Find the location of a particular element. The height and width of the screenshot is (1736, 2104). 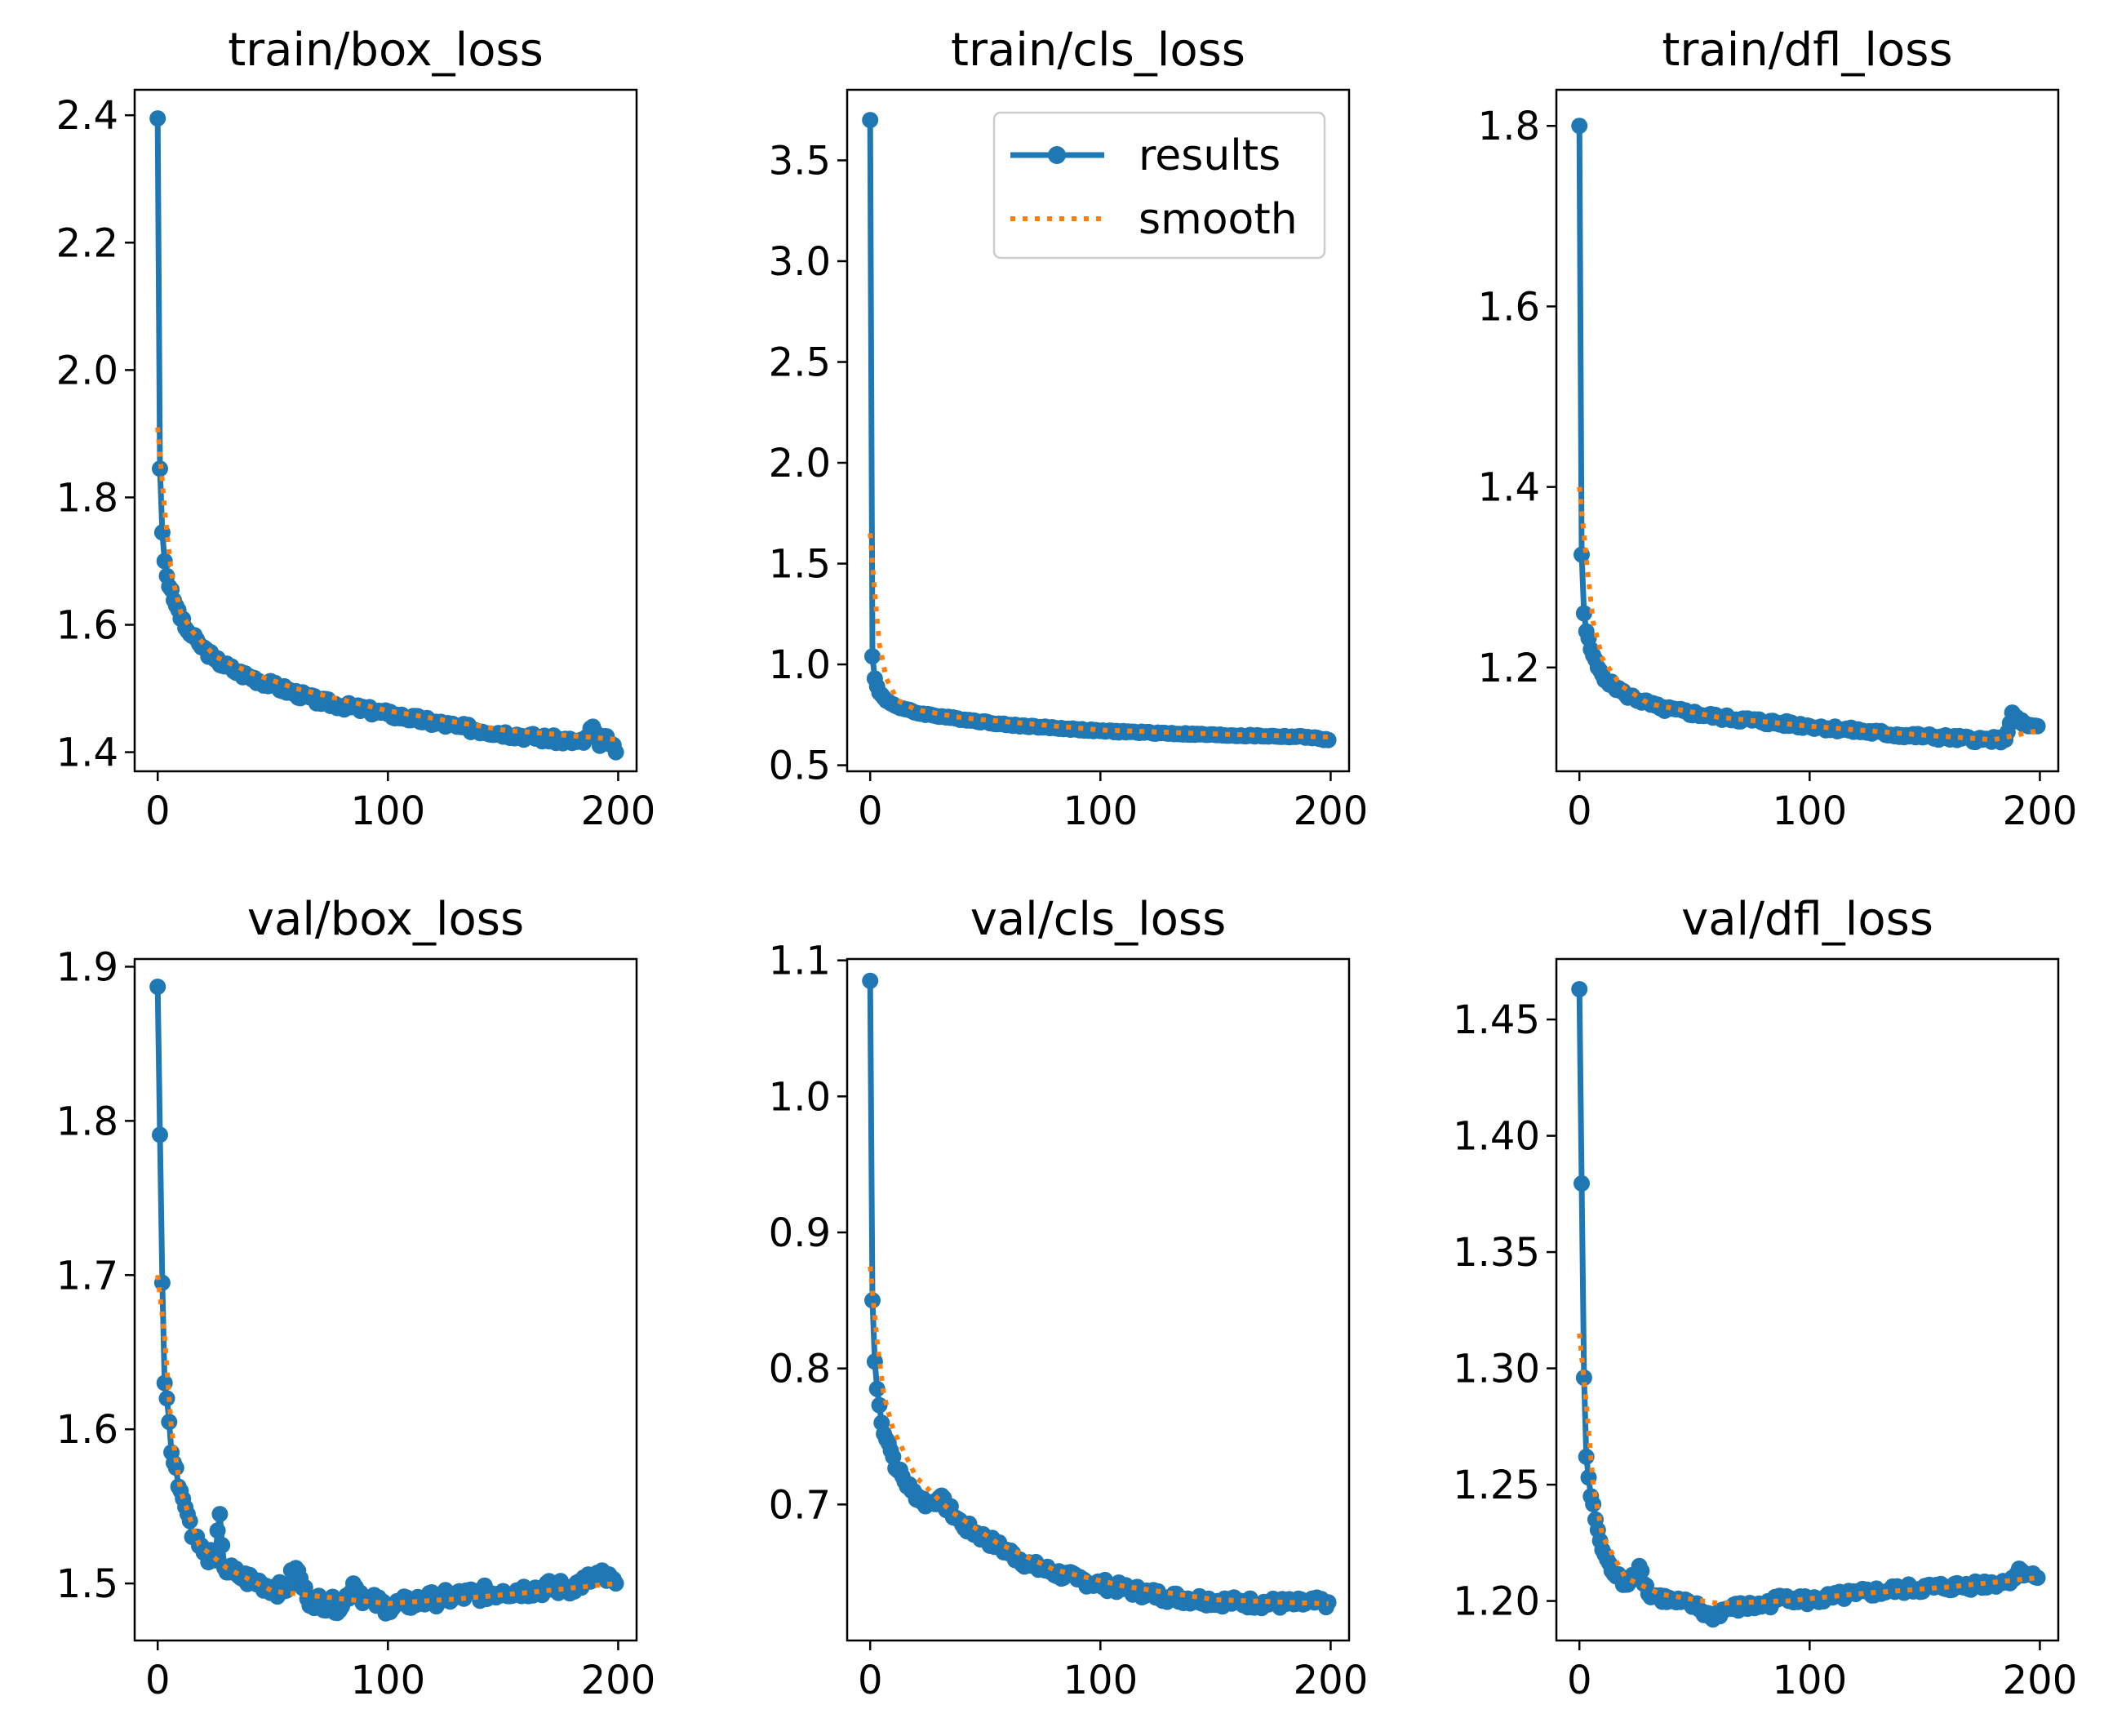

chart-panel-train-dfl-loss: train/dfl_loss 1.2 1.4 1.6 1.8 0 100 200 is located at coordinates (1778, 429).